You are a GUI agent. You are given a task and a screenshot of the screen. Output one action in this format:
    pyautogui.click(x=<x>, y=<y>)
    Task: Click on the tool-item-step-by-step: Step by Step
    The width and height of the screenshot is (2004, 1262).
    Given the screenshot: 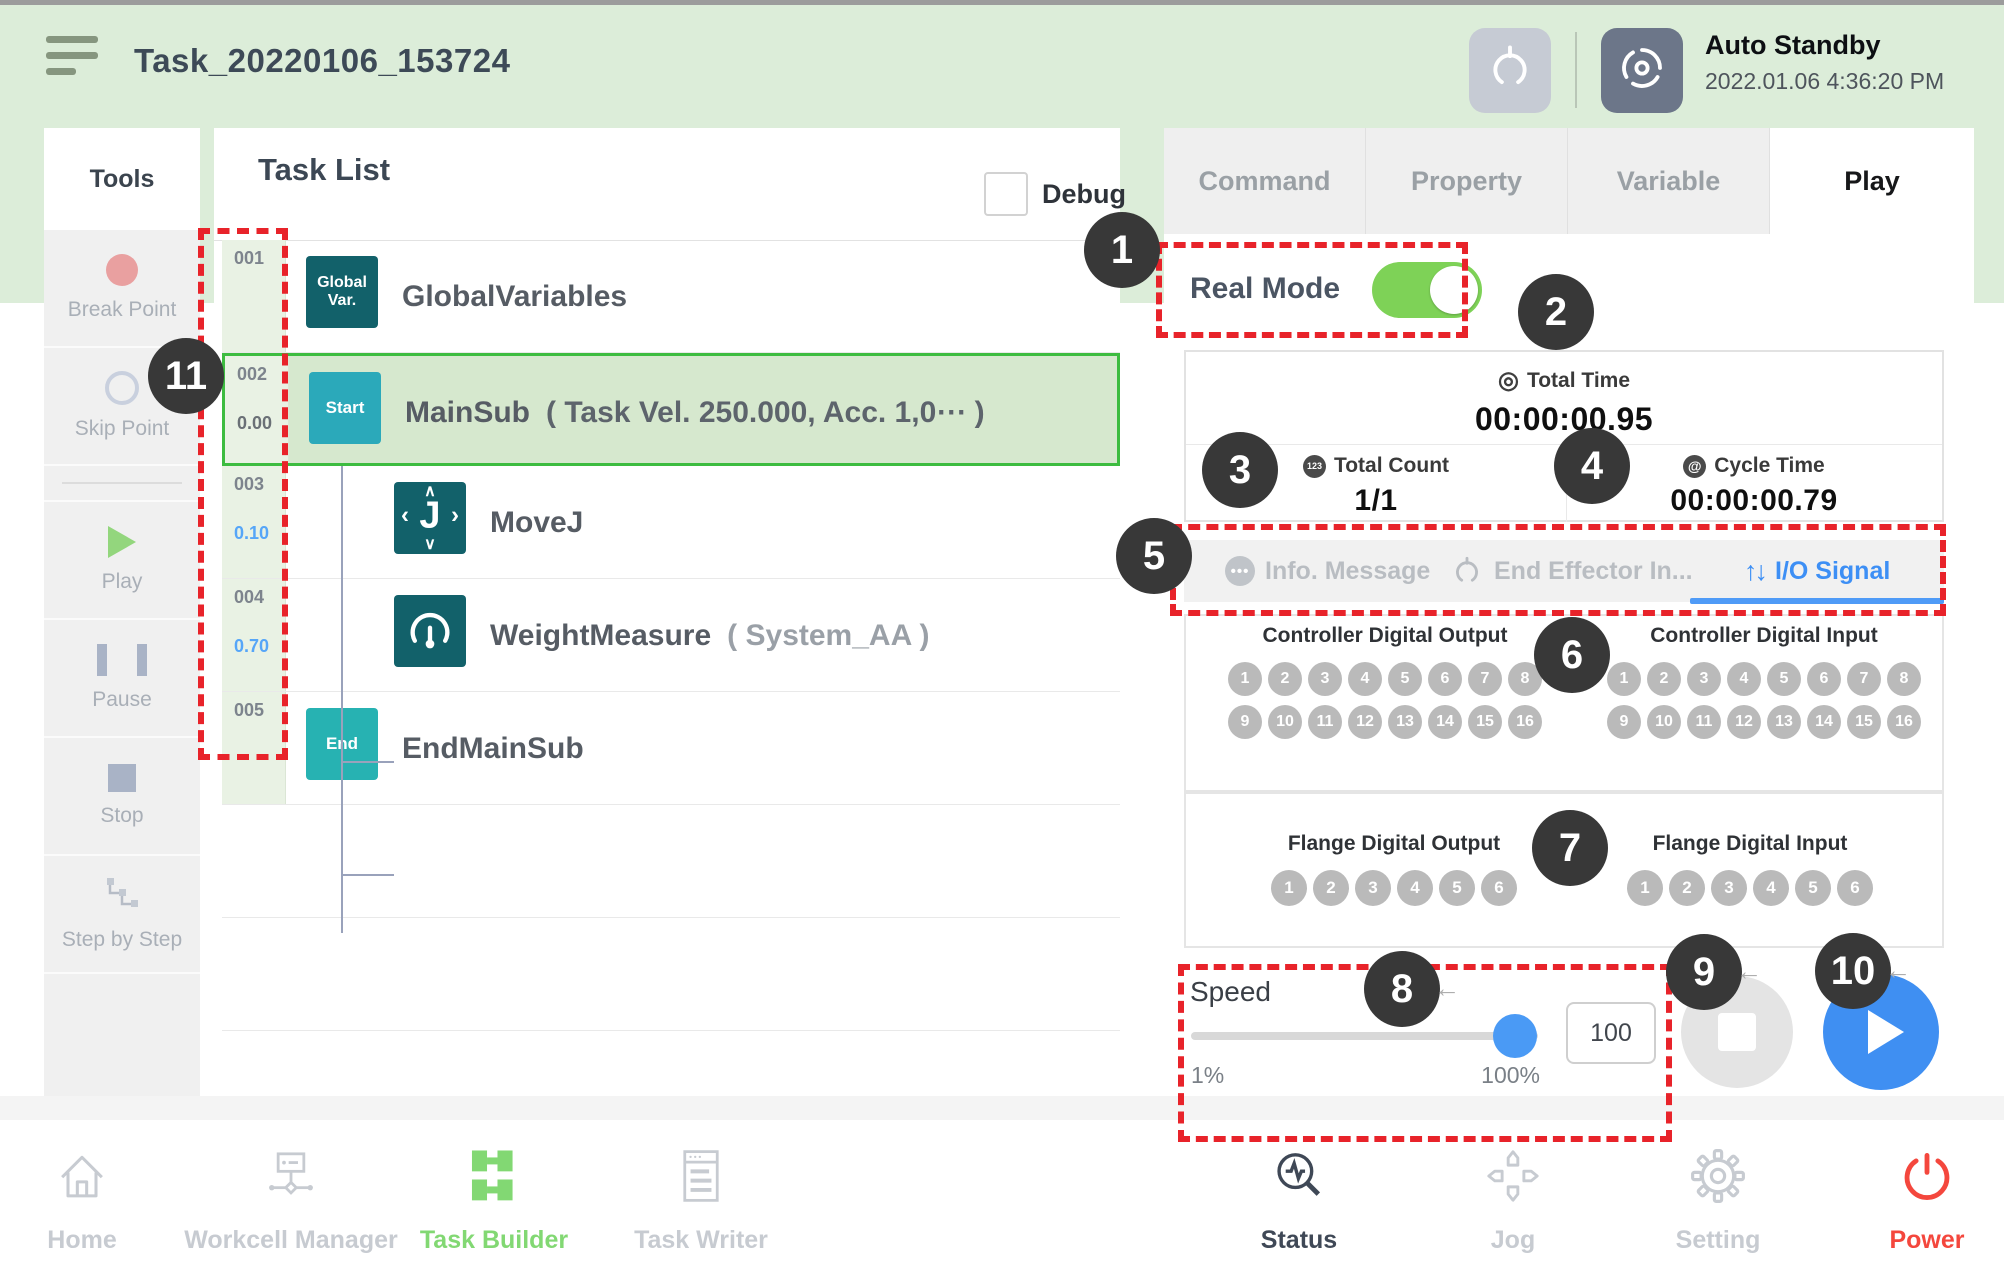 What is the action you would take?
    pyautogui.click(x=122, y=914)
    